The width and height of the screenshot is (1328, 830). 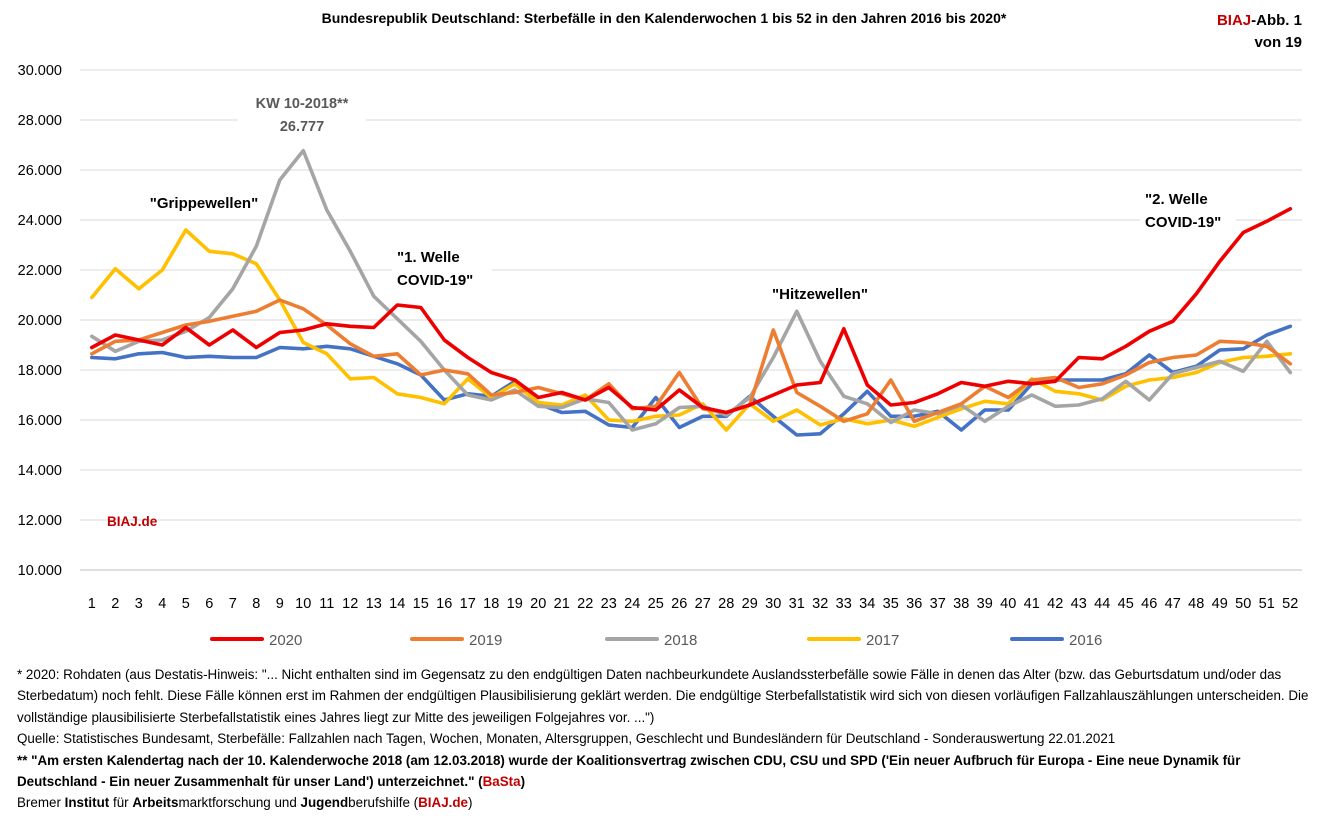 What do you see at coordinates (562, 604) in the screenshot?
I see `x-tick-label: 21` at bounding box center [562, 604].